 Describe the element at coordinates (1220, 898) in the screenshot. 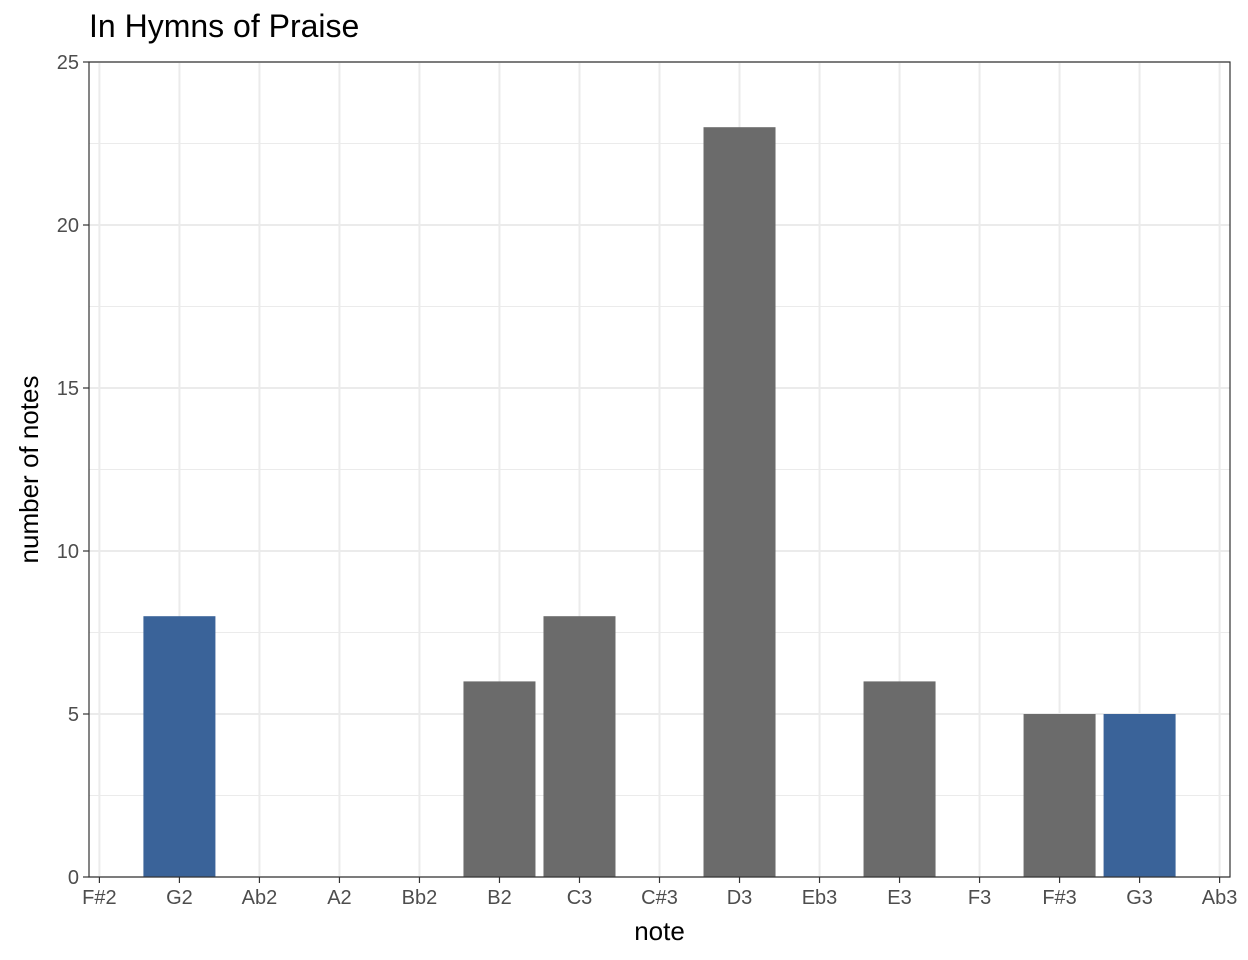

I see `x-tick-label: Ab3` at that location.